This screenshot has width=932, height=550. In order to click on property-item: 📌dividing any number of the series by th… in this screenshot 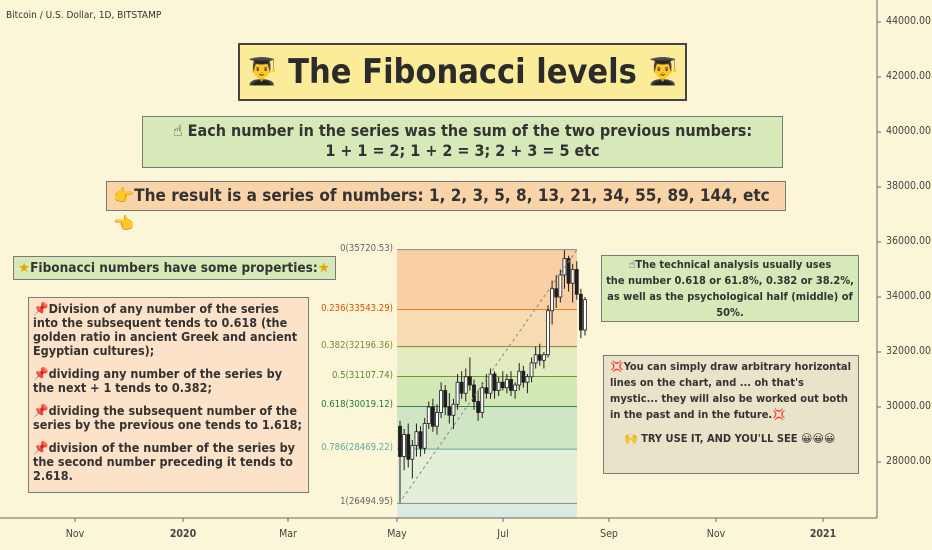, I will do `click(158, 380)`.